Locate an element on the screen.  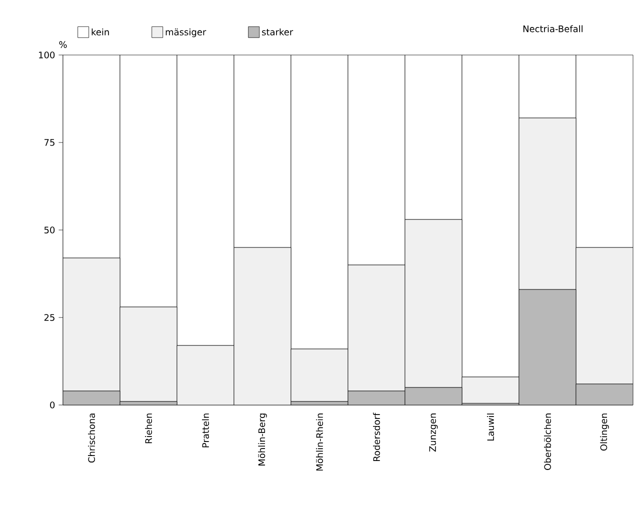
legend-title: Nectria-Befall is located at coordinates (552, 28).